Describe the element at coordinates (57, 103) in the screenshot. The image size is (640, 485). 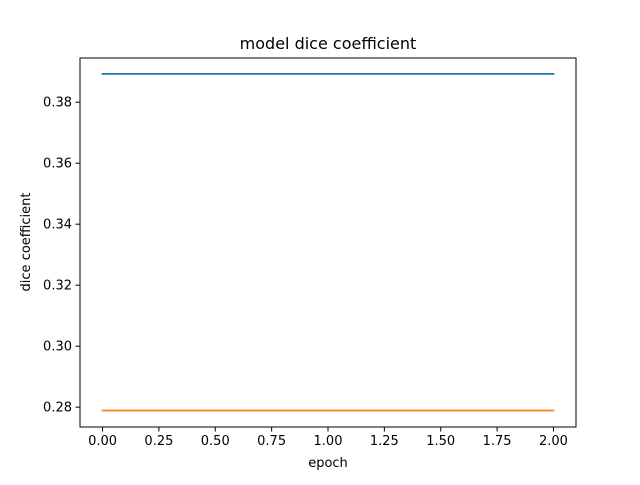
I see `y-tick-label: 0.38` at that location.